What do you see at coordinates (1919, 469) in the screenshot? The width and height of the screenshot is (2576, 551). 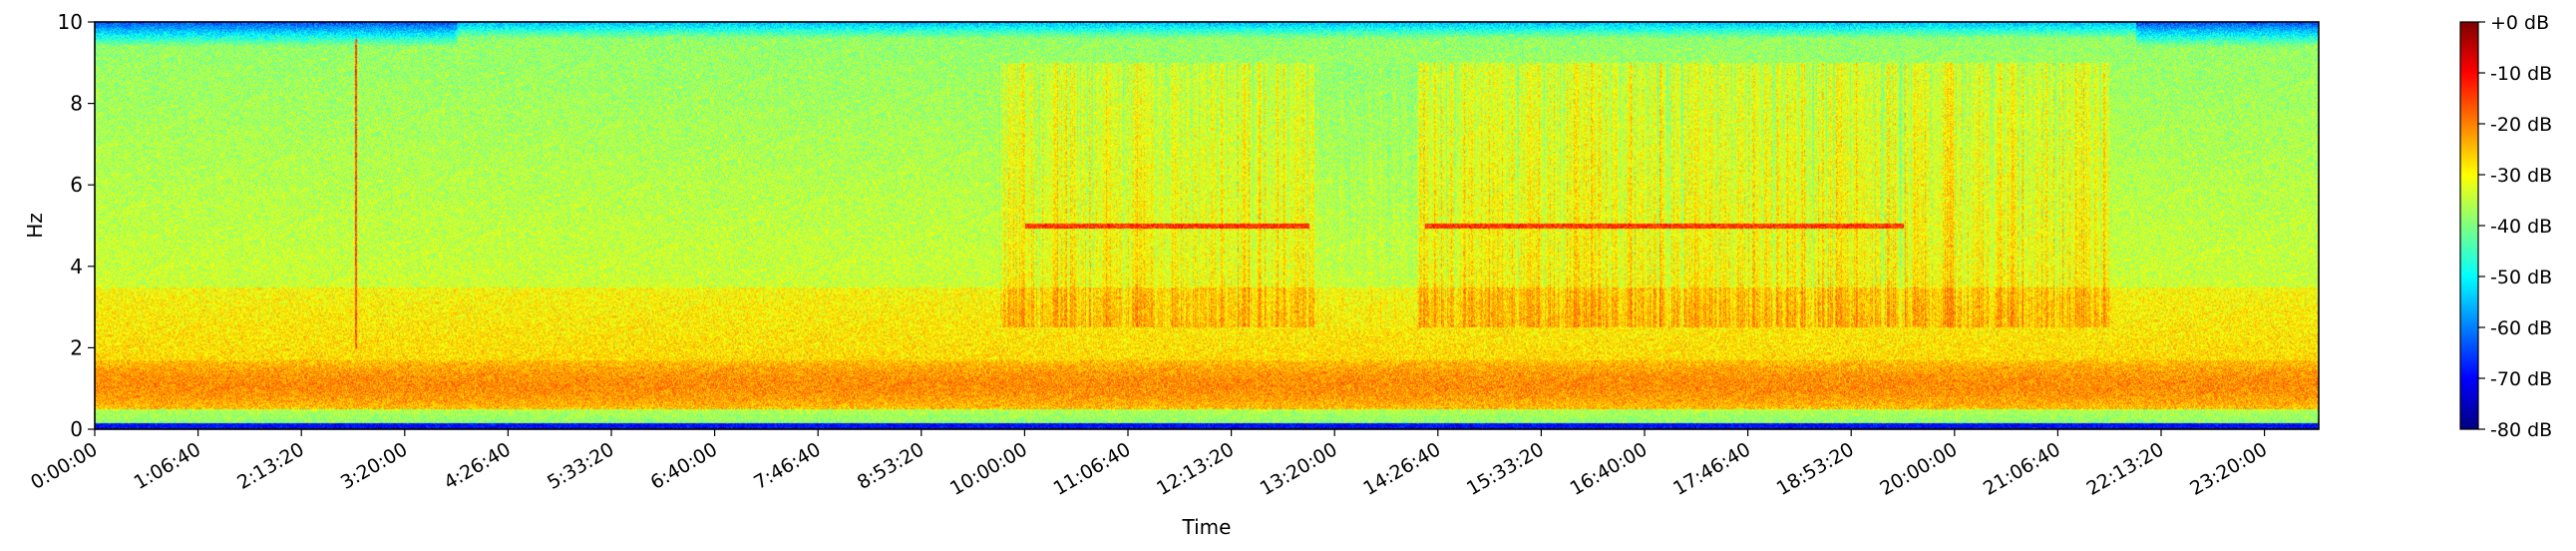 I see `x-tick-label: 20:00:00` at bounding box center [1919, 469].